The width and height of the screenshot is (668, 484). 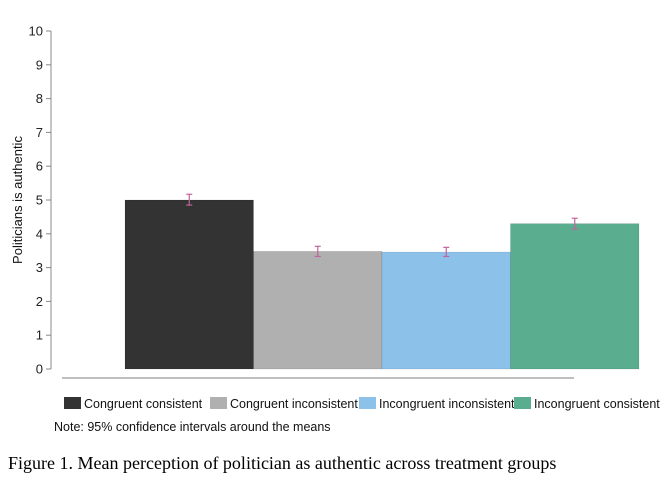 I want to click on y-tick-label: 7, so click(x=39, y=132).